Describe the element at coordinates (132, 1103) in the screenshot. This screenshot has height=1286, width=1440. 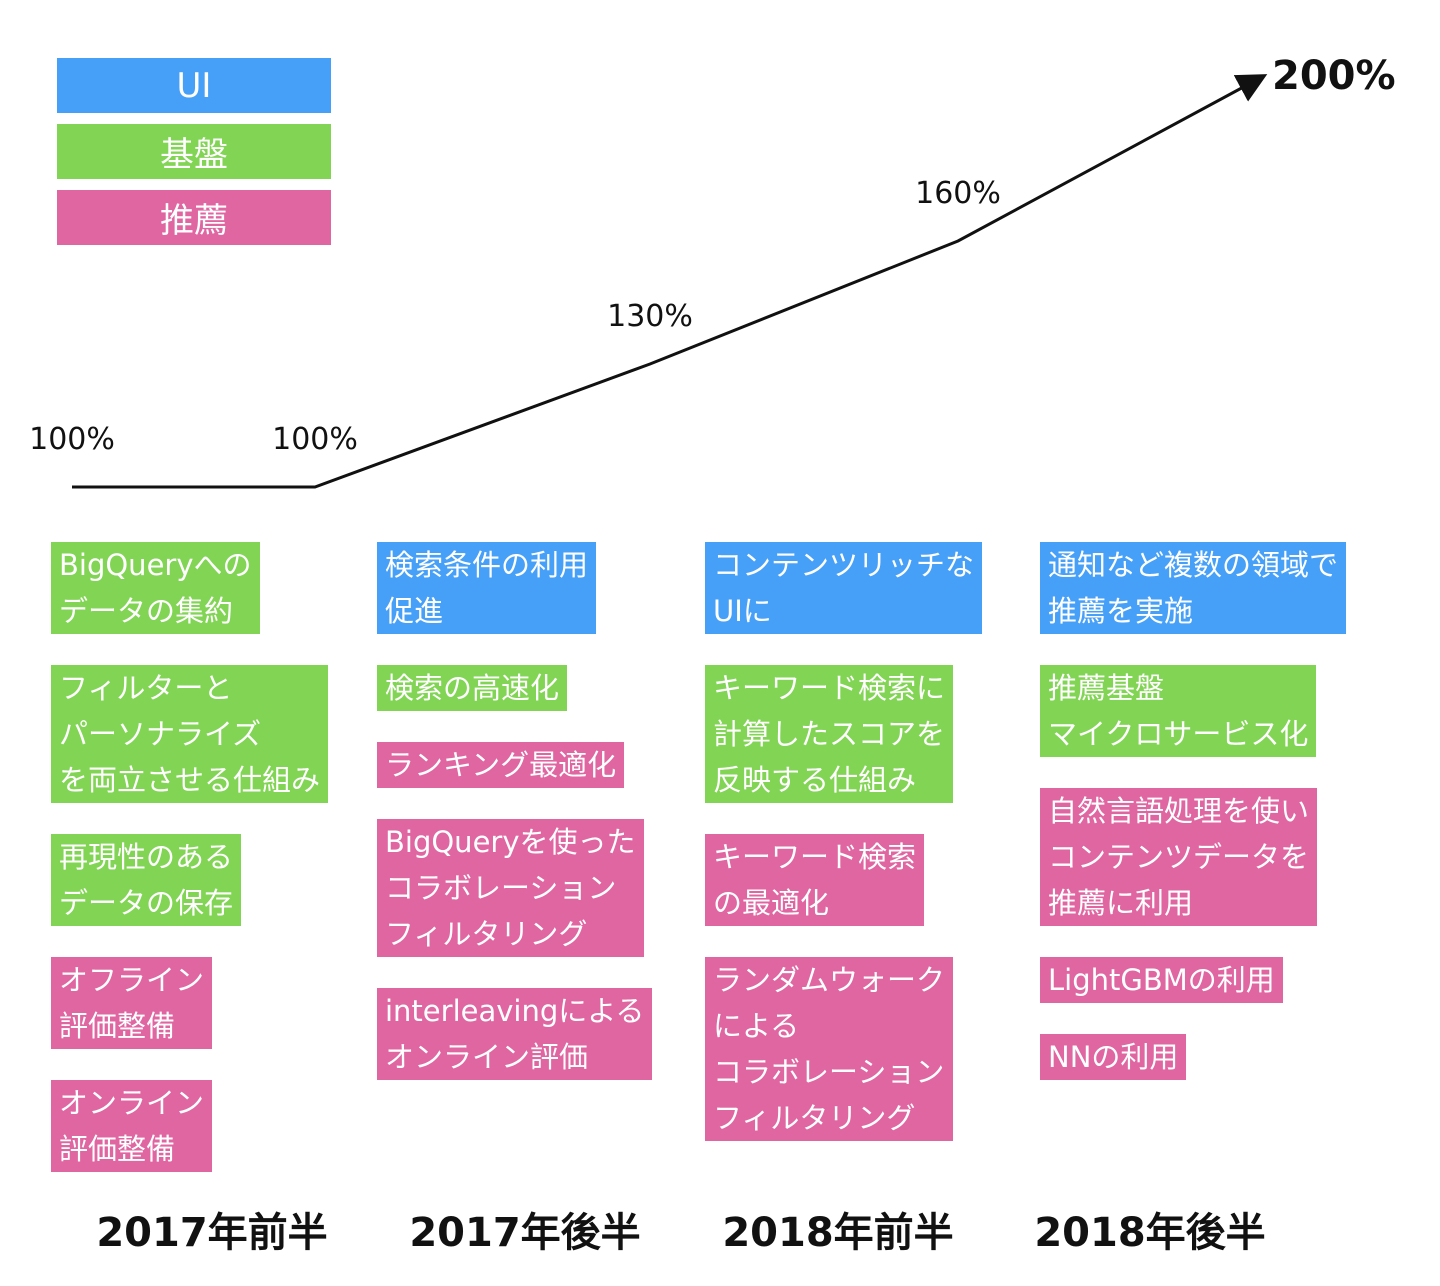
I see `item-text: オンライン` at that location.